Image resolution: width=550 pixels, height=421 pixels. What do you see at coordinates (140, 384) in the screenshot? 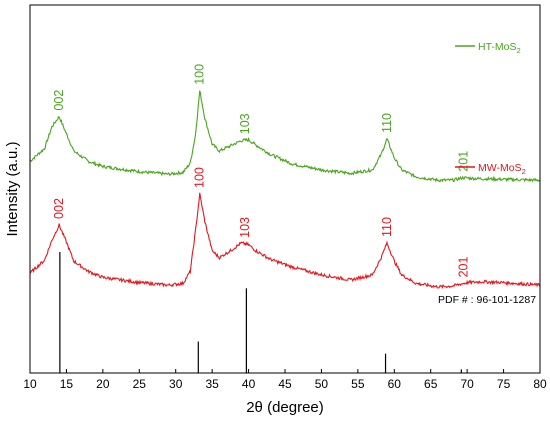
I see `x-tick-label: 25` at bounding box center [140, 384].